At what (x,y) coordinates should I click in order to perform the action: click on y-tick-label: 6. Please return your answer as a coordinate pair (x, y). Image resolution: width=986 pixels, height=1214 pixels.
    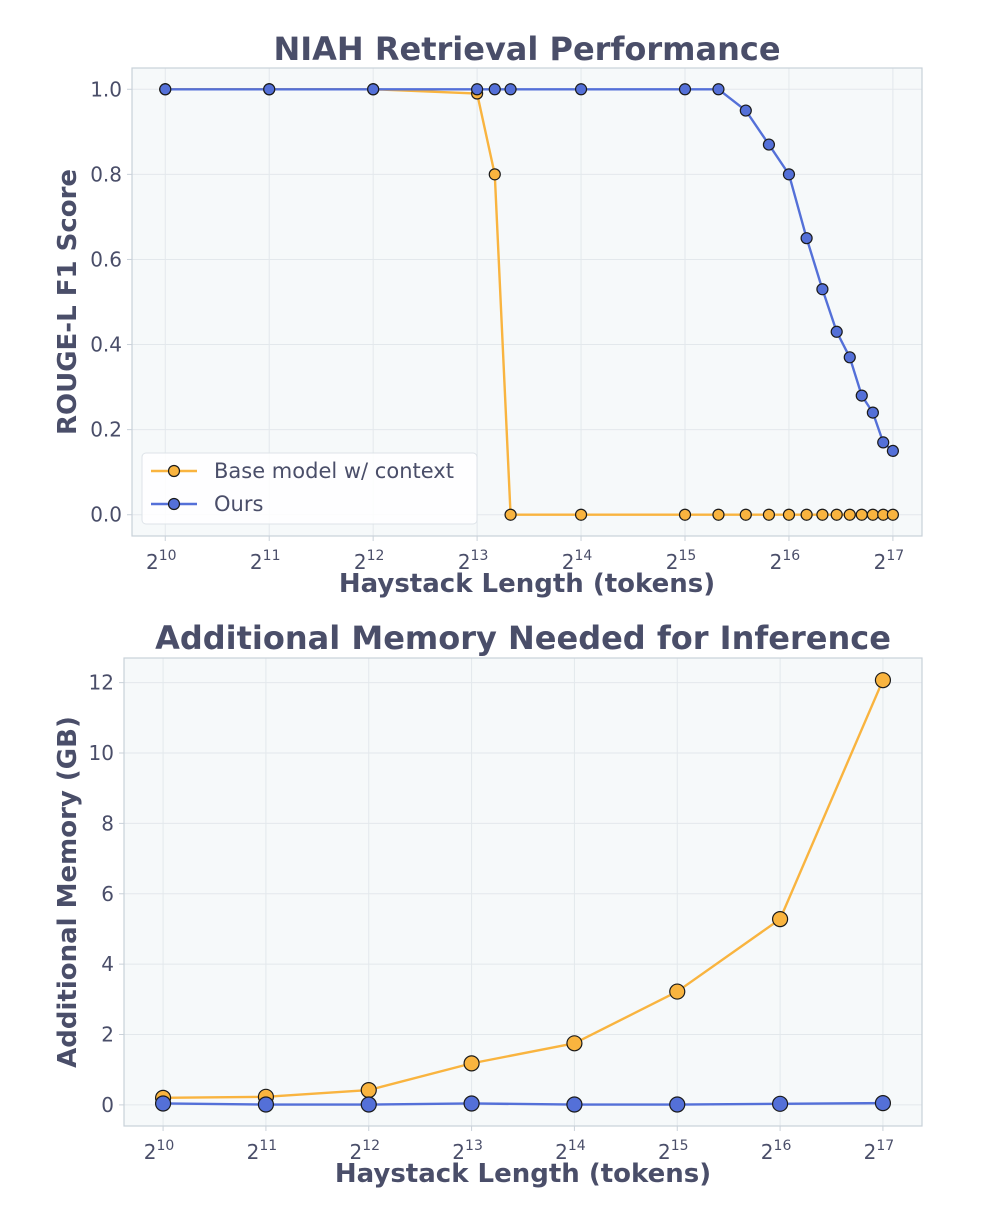
    Looking at the image, I should click on (107, 894).